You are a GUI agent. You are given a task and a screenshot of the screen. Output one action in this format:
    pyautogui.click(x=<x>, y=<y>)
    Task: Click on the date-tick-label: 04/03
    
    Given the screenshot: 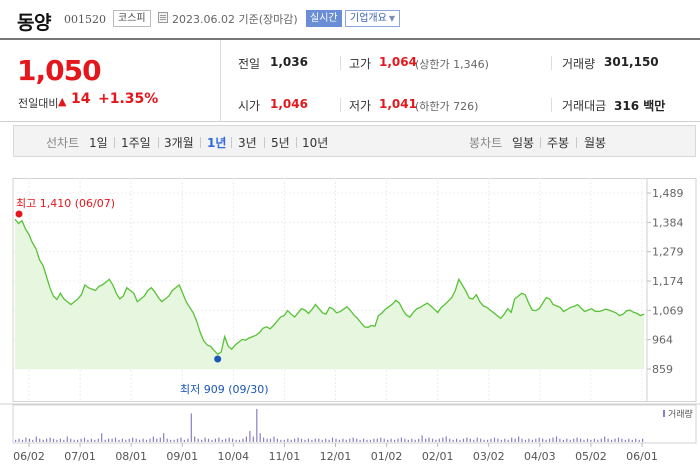 What is the action you would take?
    pyautogui.click(x=540, y=456)
    